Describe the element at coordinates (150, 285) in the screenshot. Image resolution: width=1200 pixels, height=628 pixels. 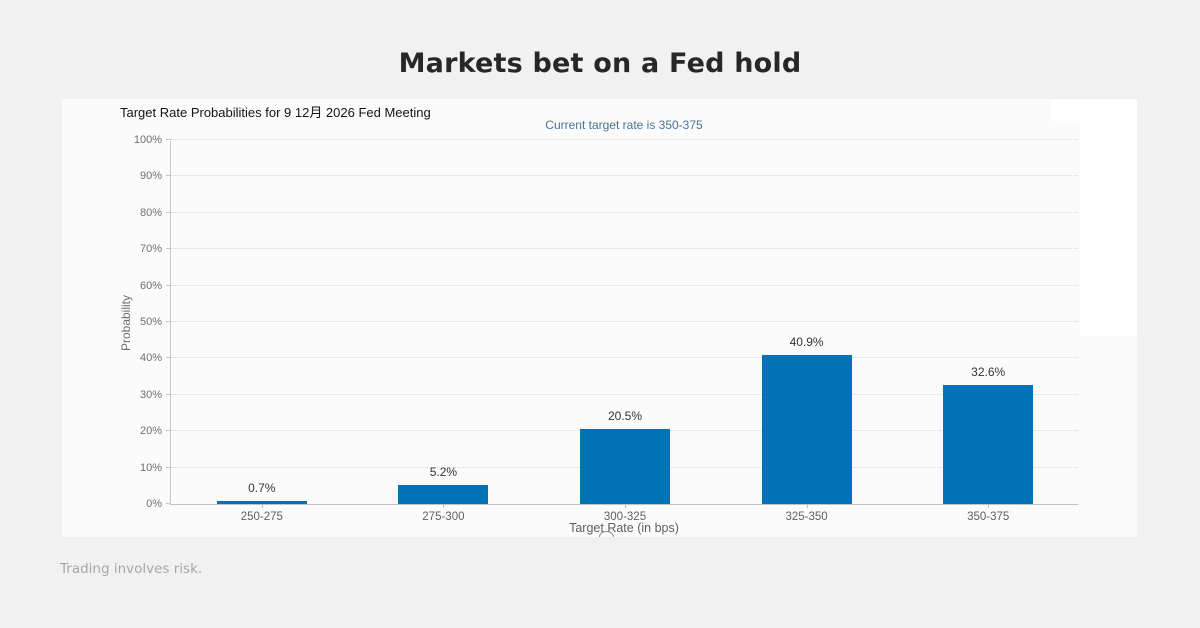
I see `y-tick-label-60: 60%` at that location.